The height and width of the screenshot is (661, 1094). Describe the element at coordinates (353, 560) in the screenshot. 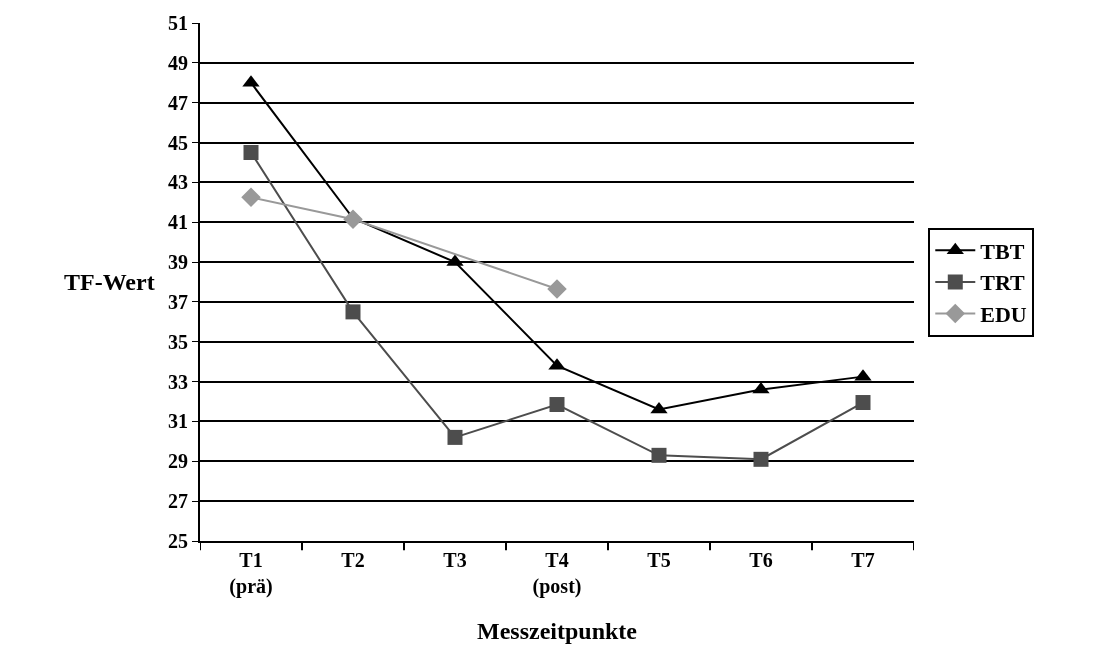

I see `x-tick-label: T2` at that location.